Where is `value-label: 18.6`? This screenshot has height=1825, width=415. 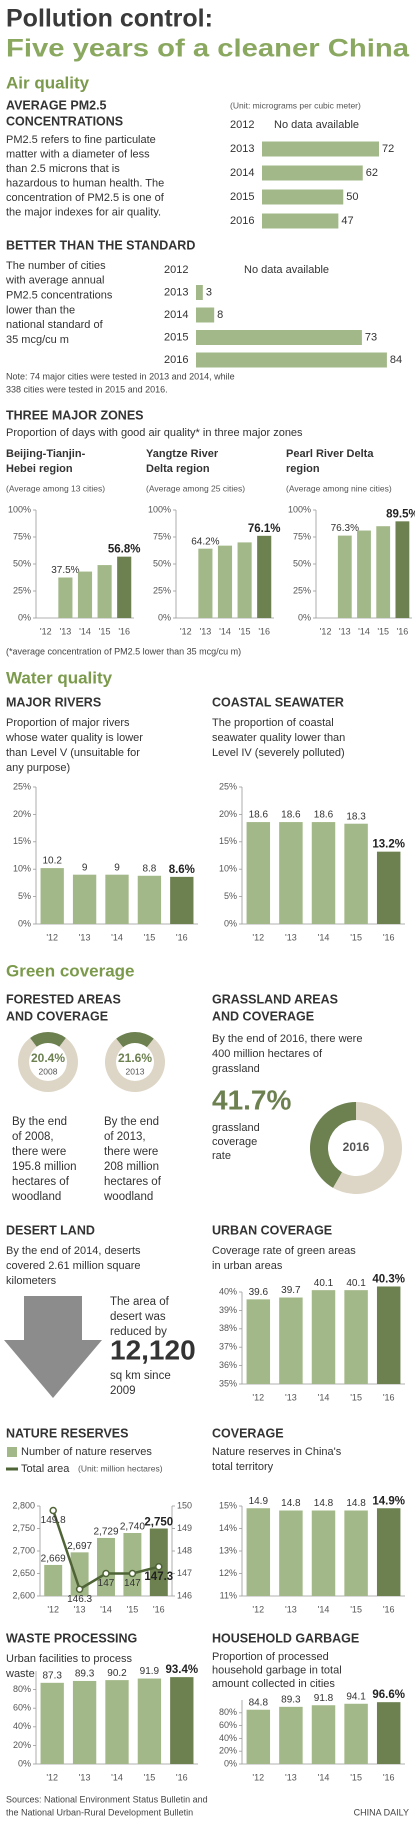 value-label: 18.6 is located at coordinates (291, 815).